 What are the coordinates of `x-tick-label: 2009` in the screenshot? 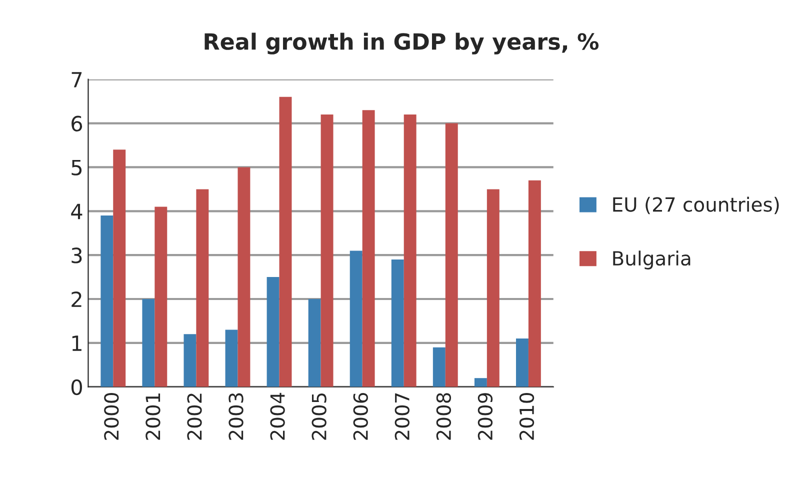 It's located at (485, 416).